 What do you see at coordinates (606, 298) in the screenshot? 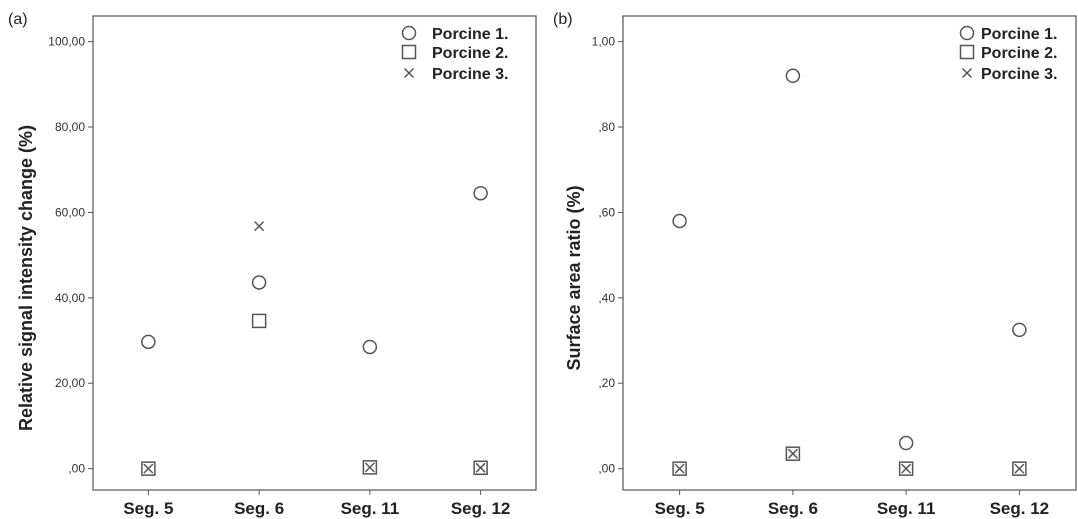
I see `y-tick-label: ,40` at bounding box center [606, 298].